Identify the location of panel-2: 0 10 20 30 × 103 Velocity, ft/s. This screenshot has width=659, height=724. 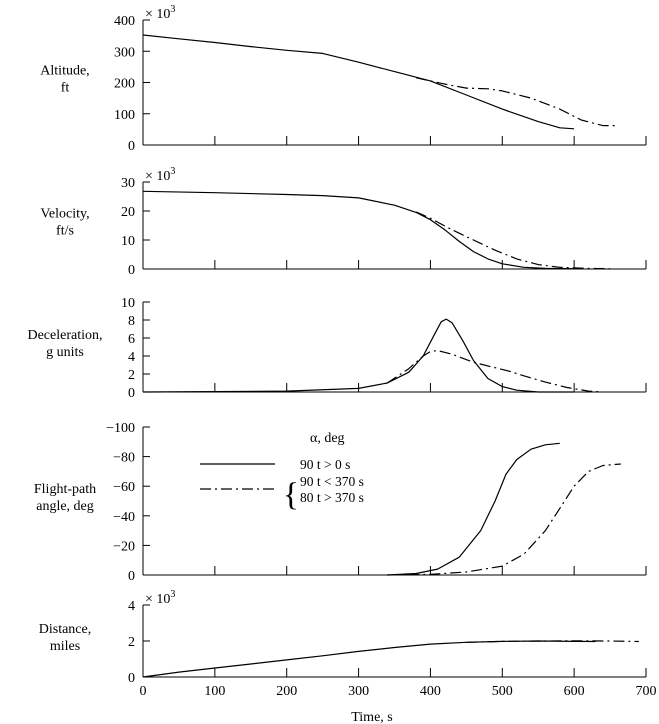
(343, 222).